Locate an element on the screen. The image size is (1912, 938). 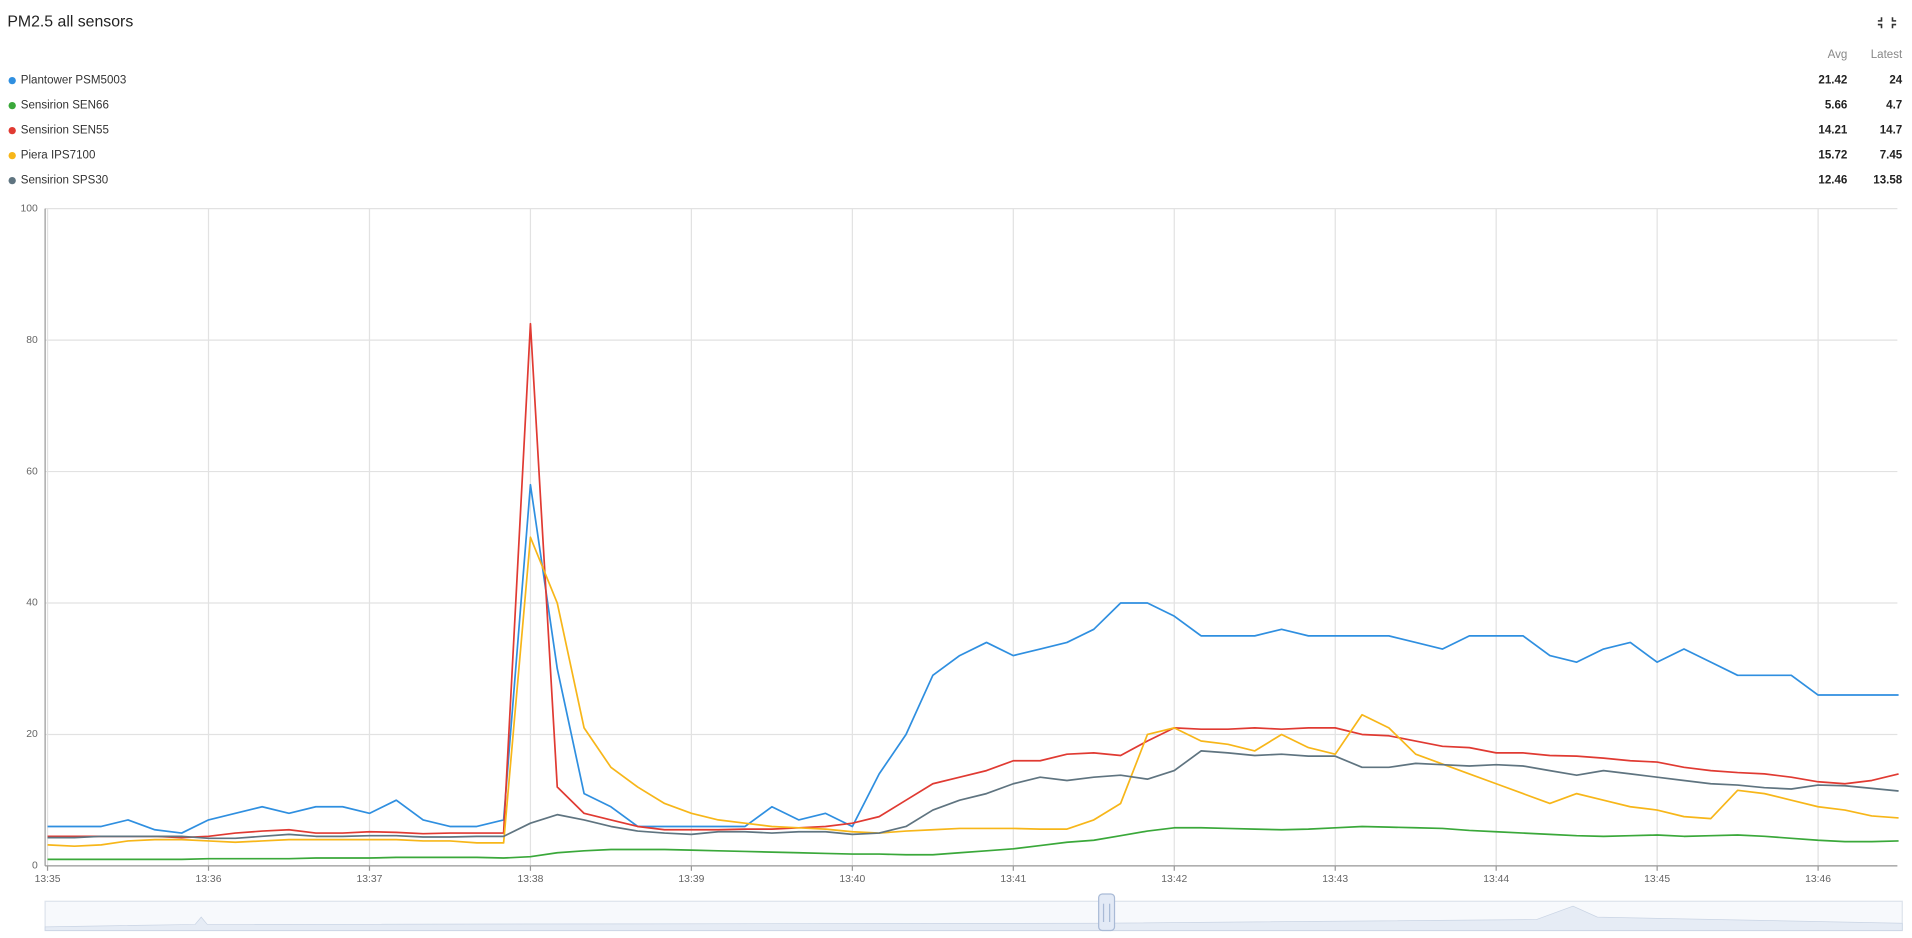
x-tick-label: 13:38 is located at coordinates (530, 879).